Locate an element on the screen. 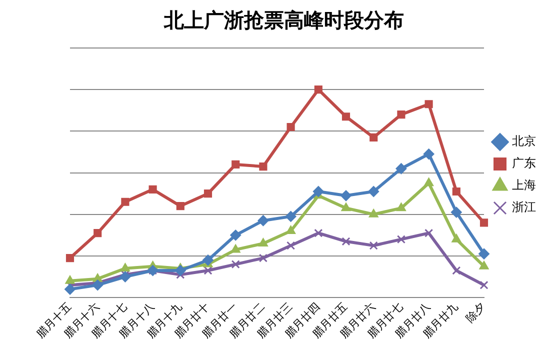 Image resolution: width=556 pixels, height=348 pixels. chart-title: 北上广浙抢票高峰时段分布 is located at coordinates (283, 20).